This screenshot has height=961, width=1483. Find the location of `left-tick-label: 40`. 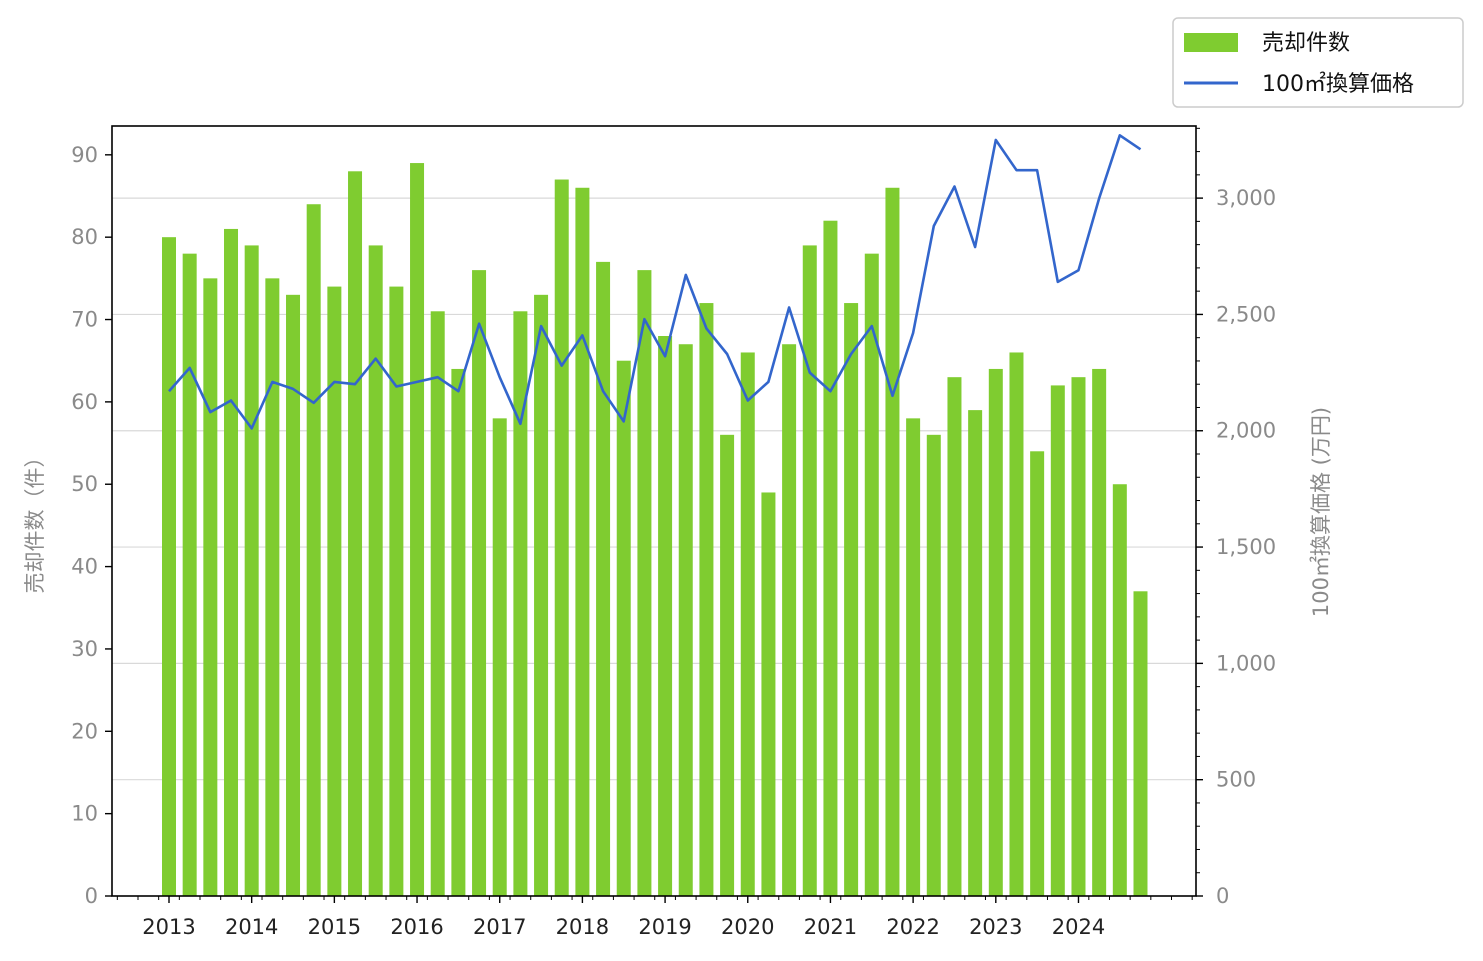

left-tick-label: 40 is located at coordinates (84, 567).